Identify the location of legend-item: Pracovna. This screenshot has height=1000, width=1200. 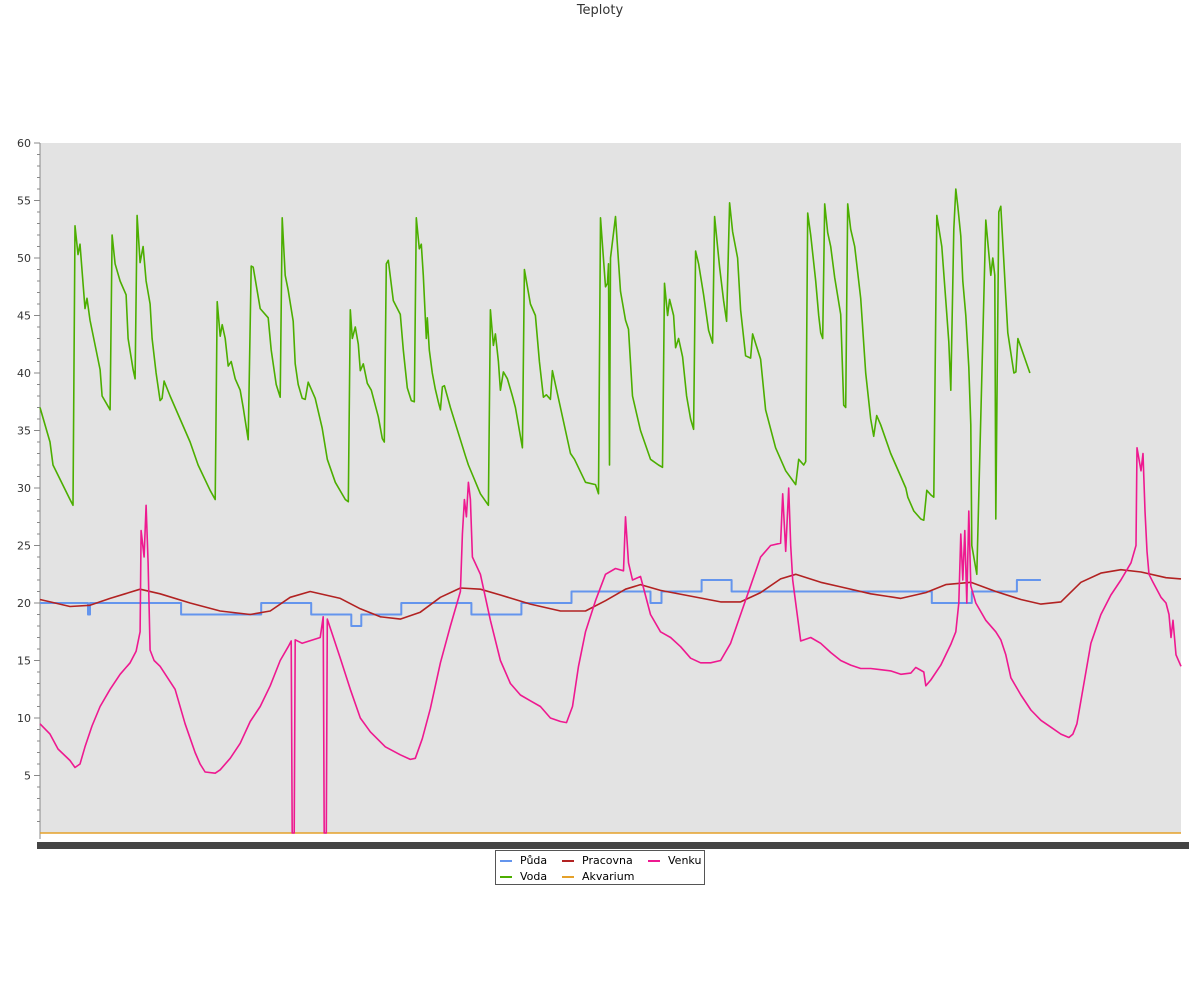
(597, 860).